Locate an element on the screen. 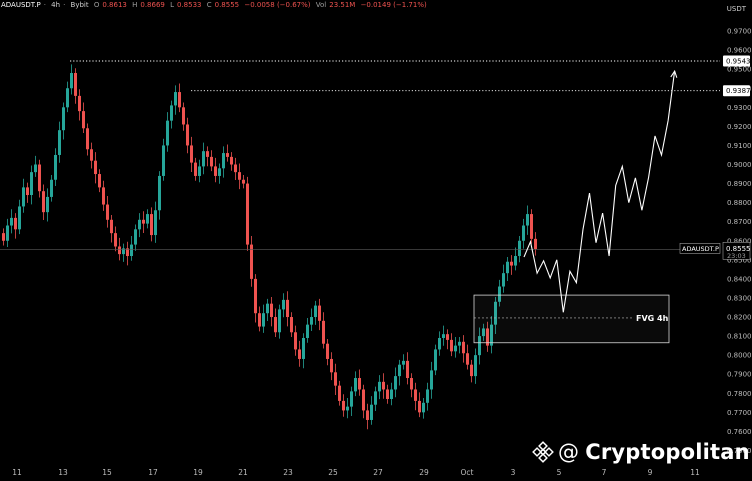 This screenshot has height=481, width=752. price-tick-label: 0.7900 is located at coordinates (739, 375).